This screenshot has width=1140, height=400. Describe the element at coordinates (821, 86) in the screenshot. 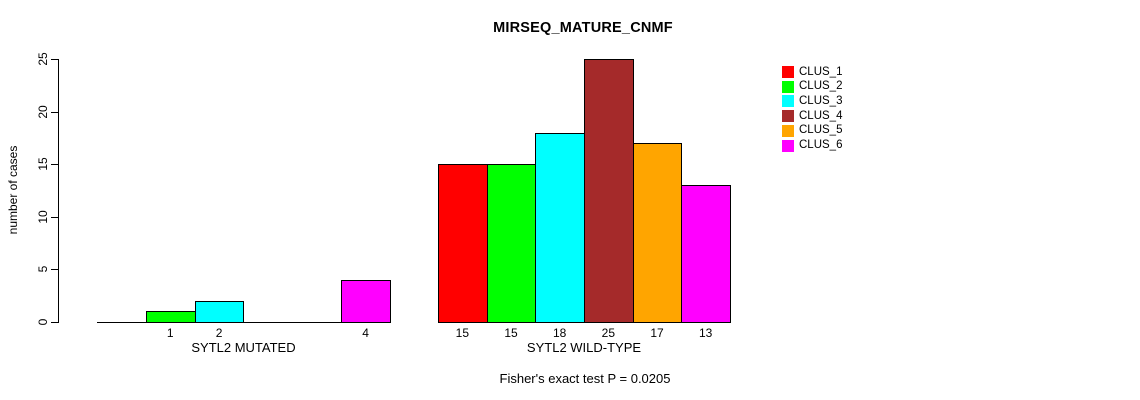

I see `legend-label: CLUS_2` at that location.